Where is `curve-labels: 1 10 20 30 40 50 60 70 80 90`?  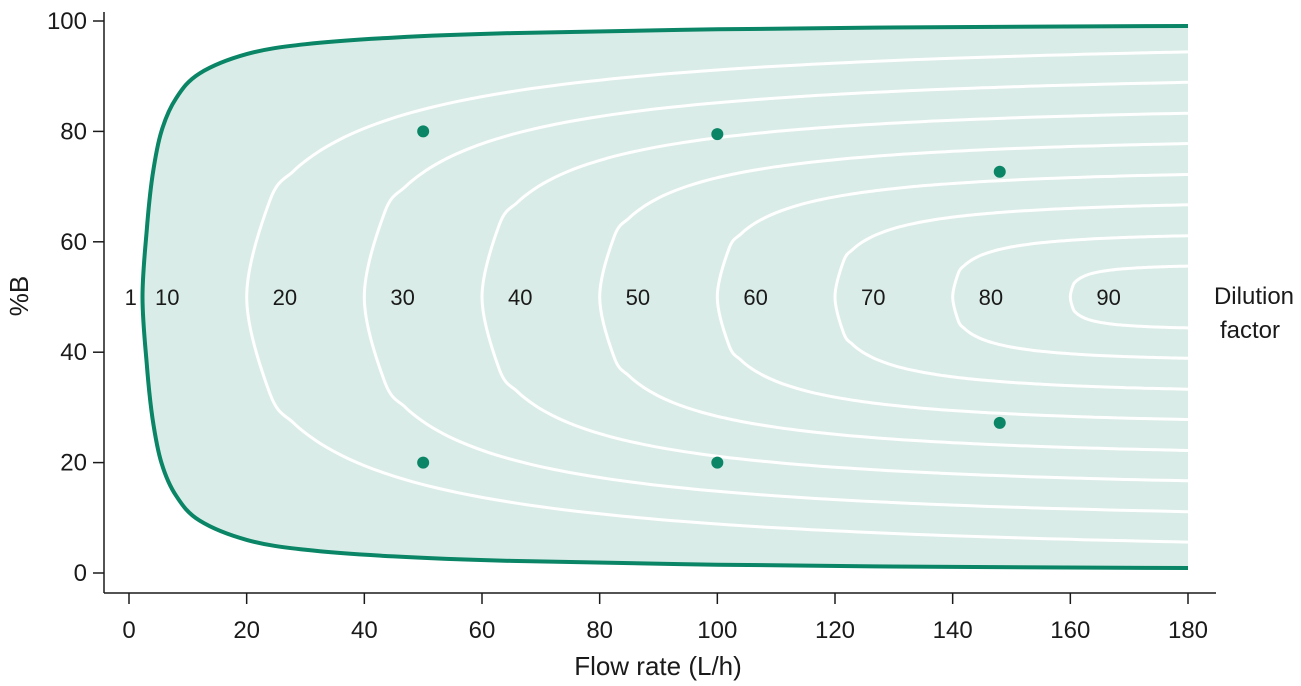 curve-labels: 1 10 20 30 40 50 60 70 80 90 is located at coordinates (623, 297).